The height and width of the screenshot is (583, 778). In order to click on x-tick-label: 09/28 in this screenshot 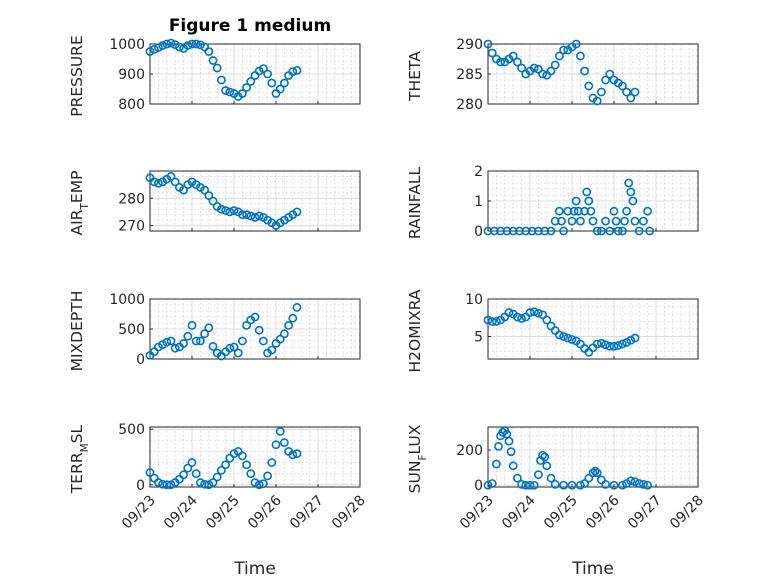, I will do `click(687, 513)`.